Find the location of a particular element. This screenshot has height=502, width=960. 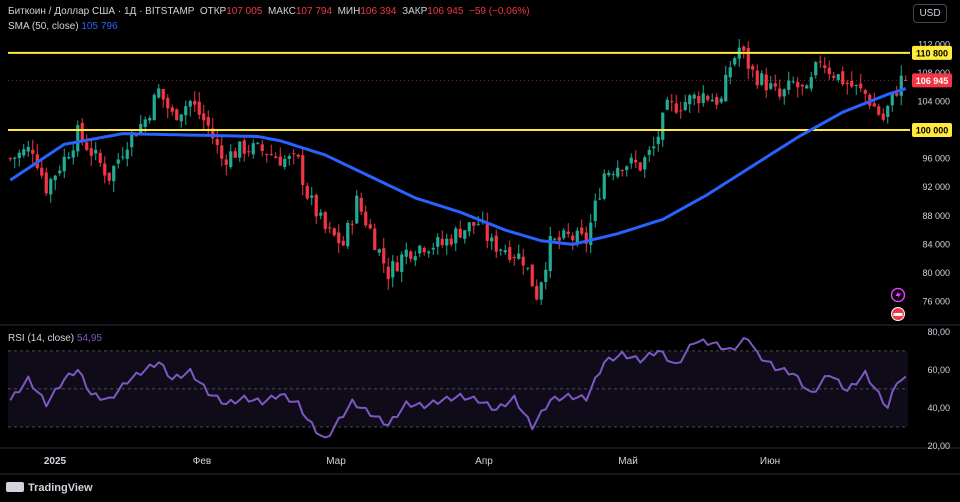

tradingview-logo: TradingView is located at coordinates (49, 488).